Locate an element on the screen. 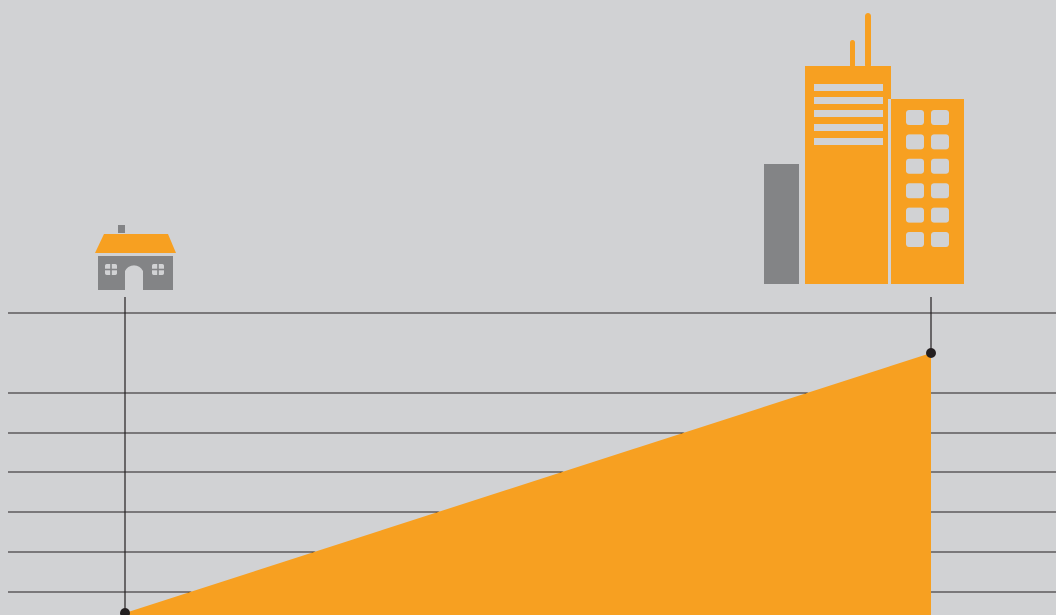 The image size is (1056, 615). antenna-tall is located at coordinates (868, 40).